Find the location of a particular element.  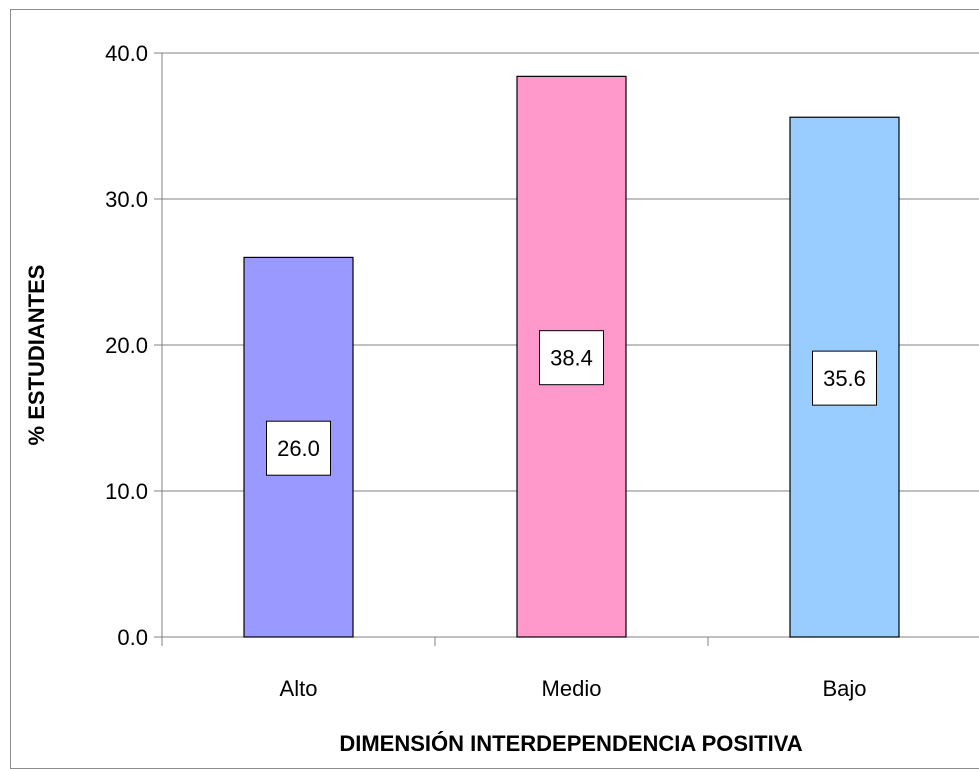

category-label: Medio is located at coordinates (572, 688).